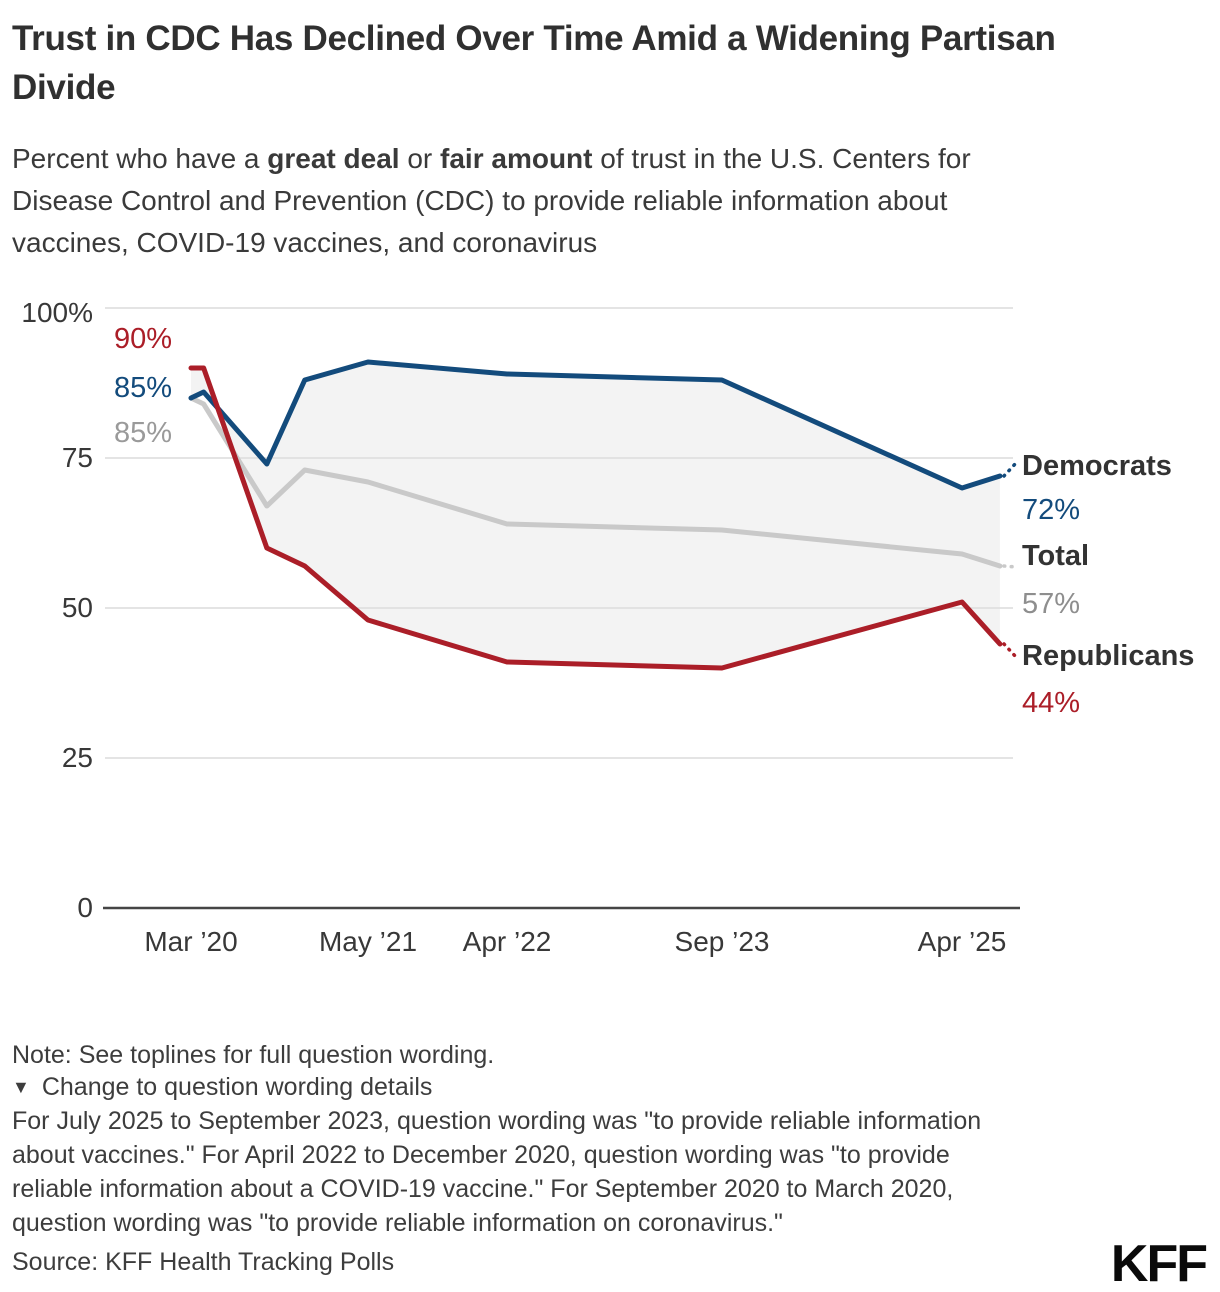  Describe the element at coordinates (516, 158) in the screenshot. I see `subtitle-bold-fair-amount: fair amount` at that location.